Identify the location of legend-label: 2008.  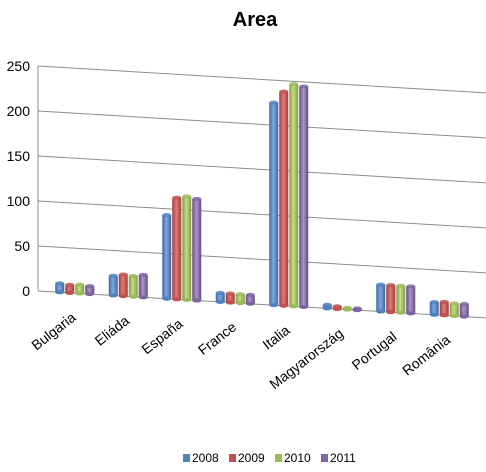
(205, 458).